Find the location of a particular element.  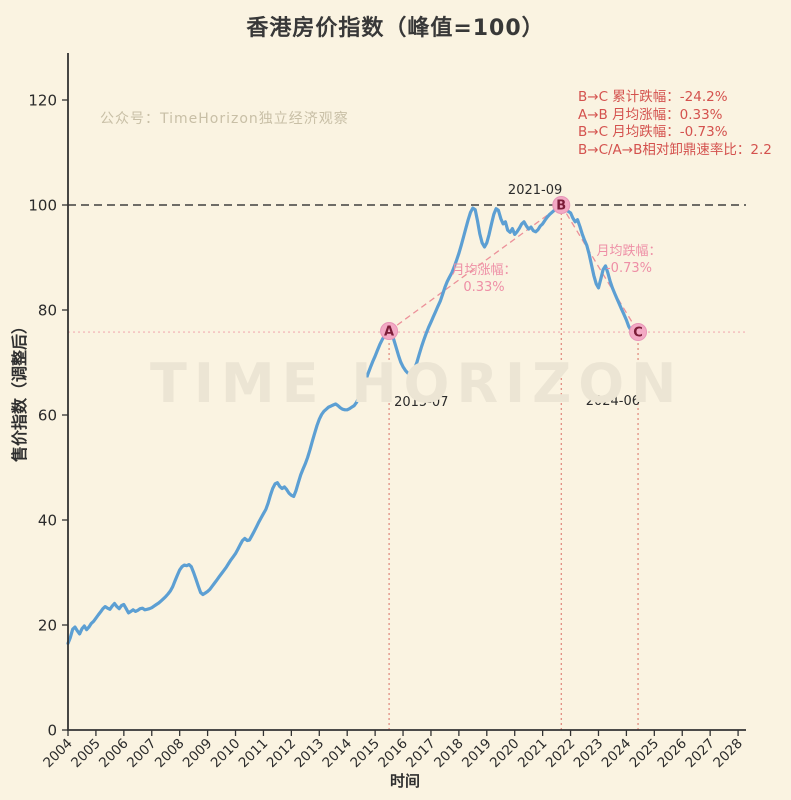

rise-rate-label: 月均涨幅： is located at coordinates (484, 270).